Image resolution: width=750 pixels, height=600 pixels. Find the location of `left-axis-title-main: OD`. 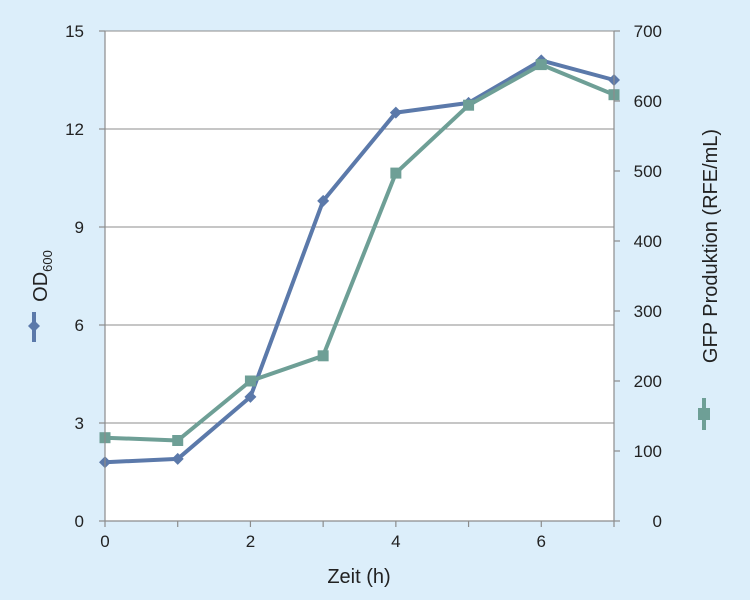

left-axis-title-main: OD is located at coordinates (41, 287).